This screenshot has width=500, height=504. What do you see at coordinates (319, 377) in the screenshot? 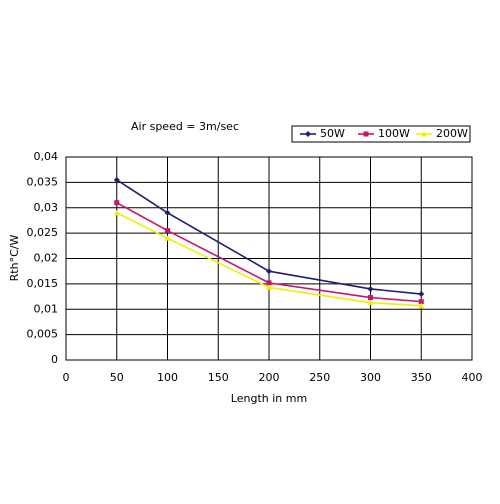
I see `x-tick-label: 250` at bounding box center [319, 377].